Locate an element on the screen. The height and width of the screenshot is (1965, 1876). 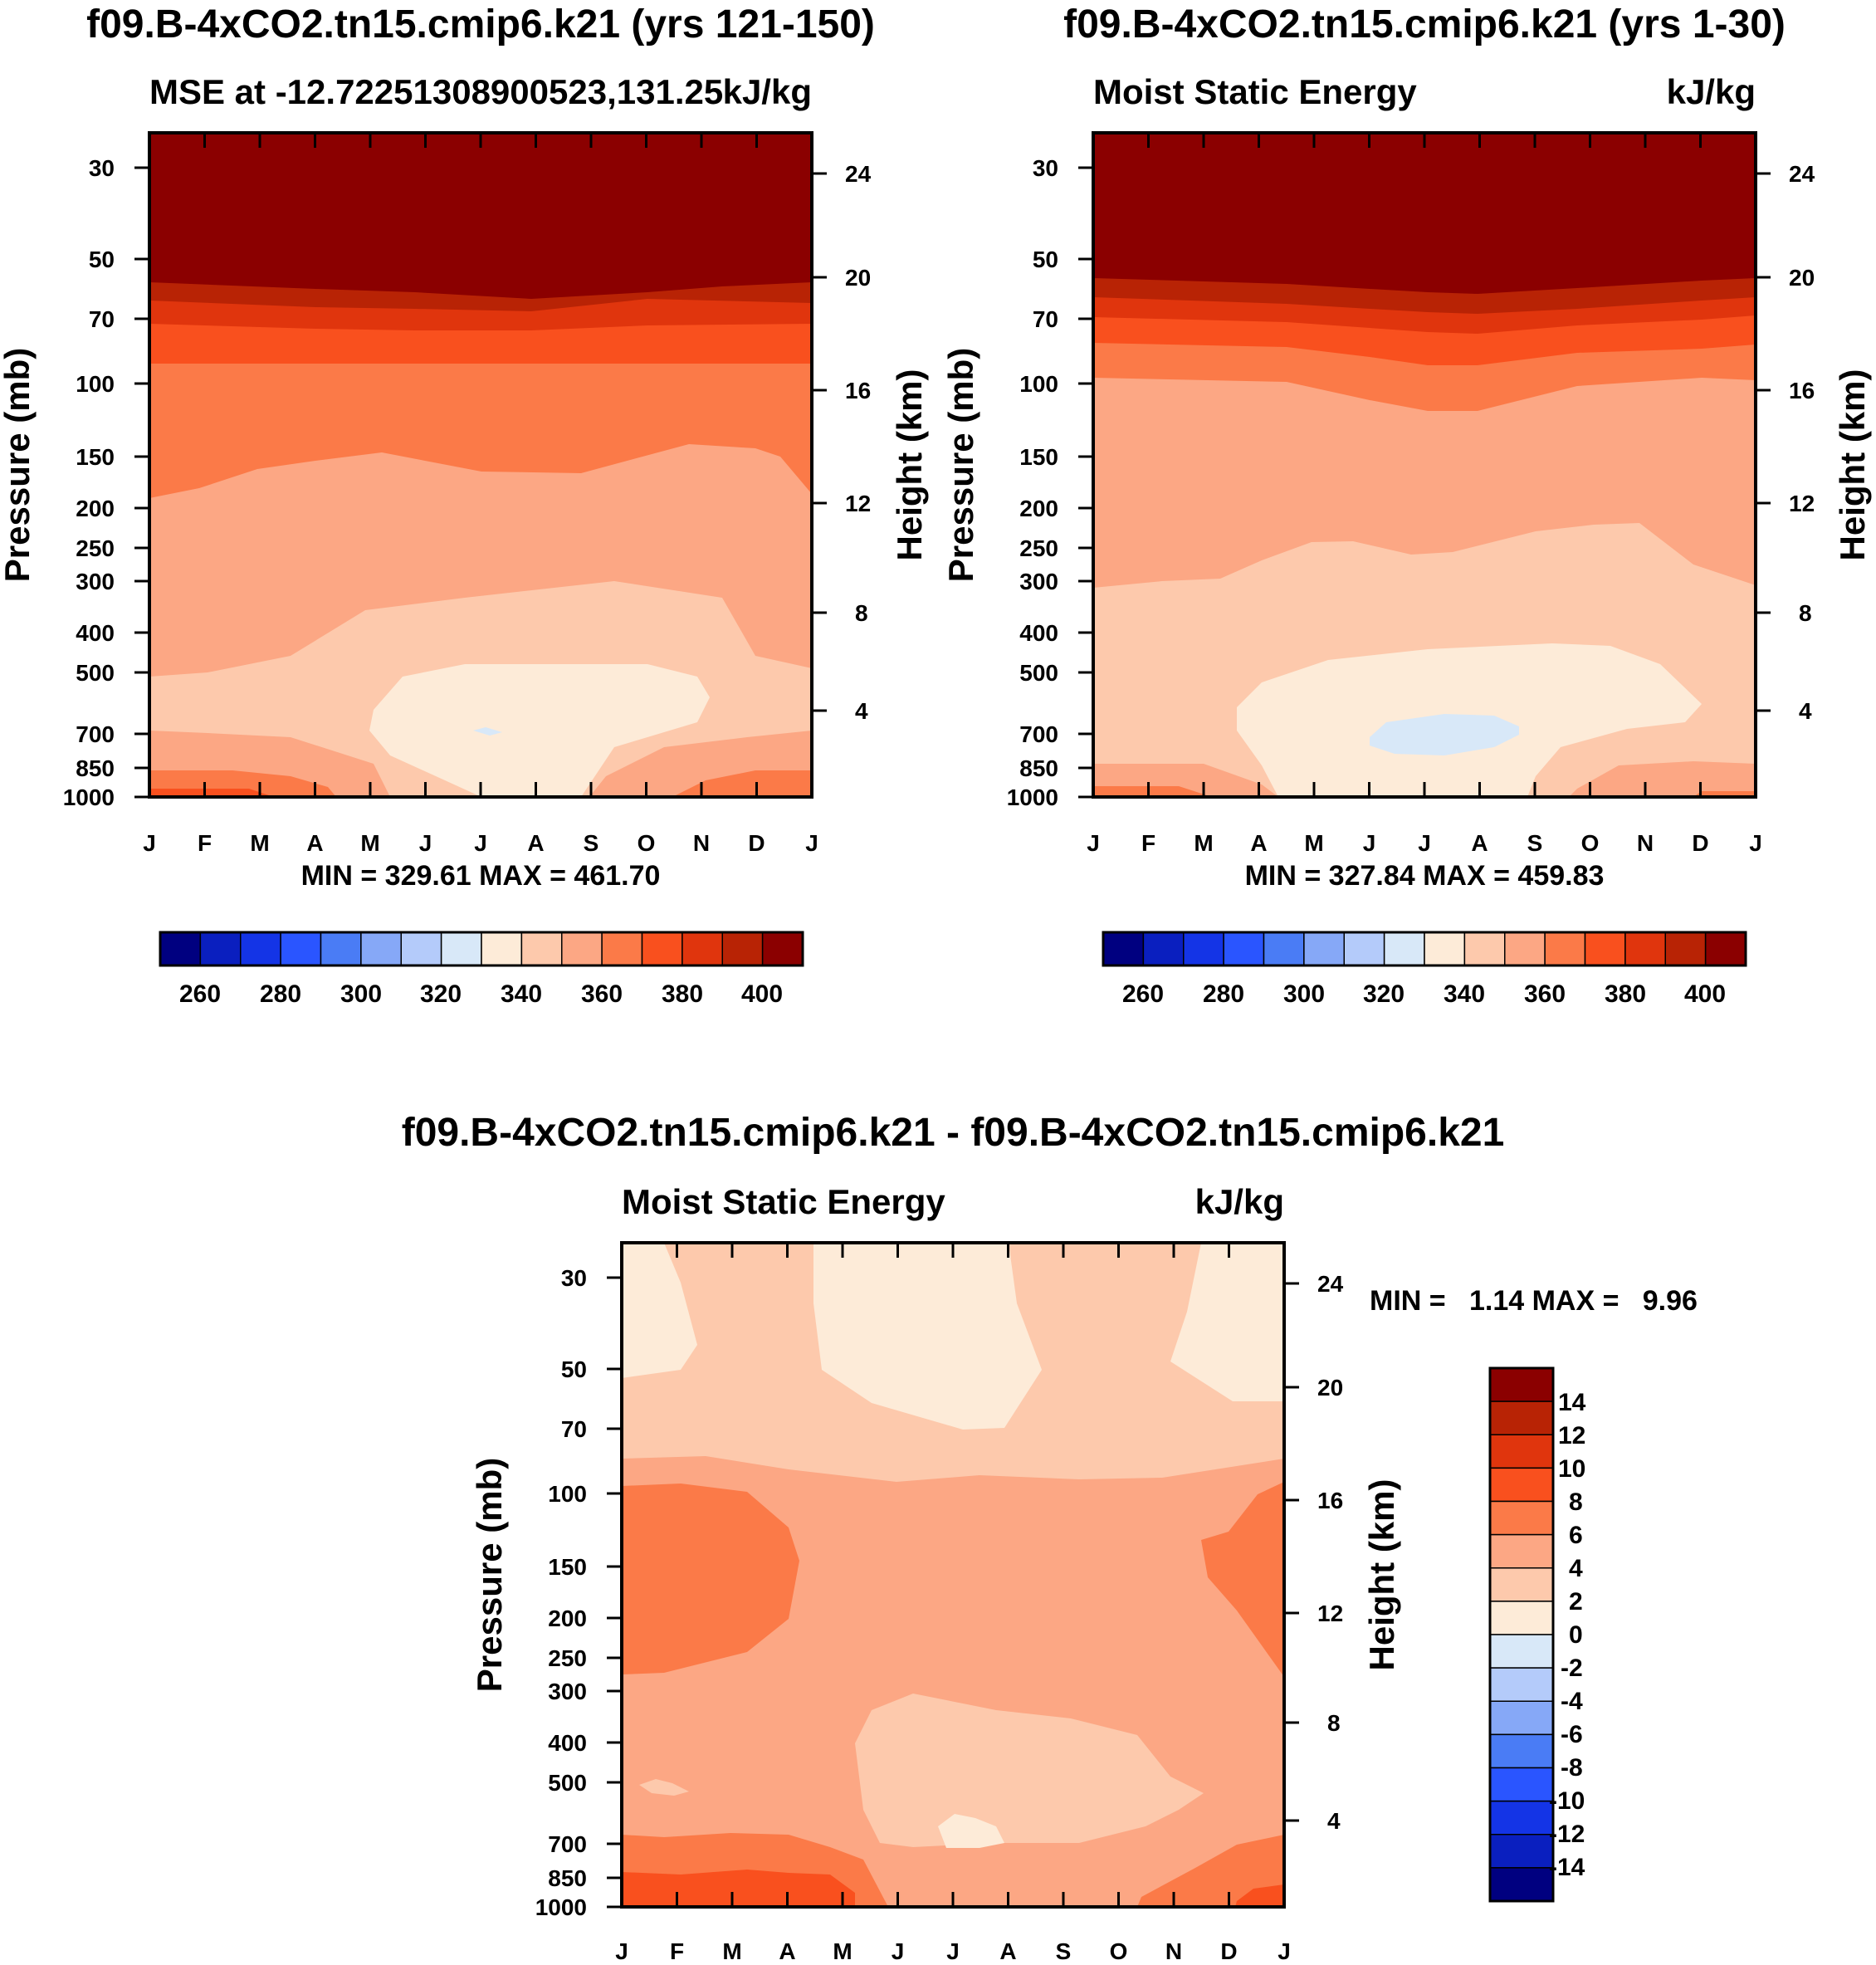
panel-2-xticks is located at coordinates (1424, 465).